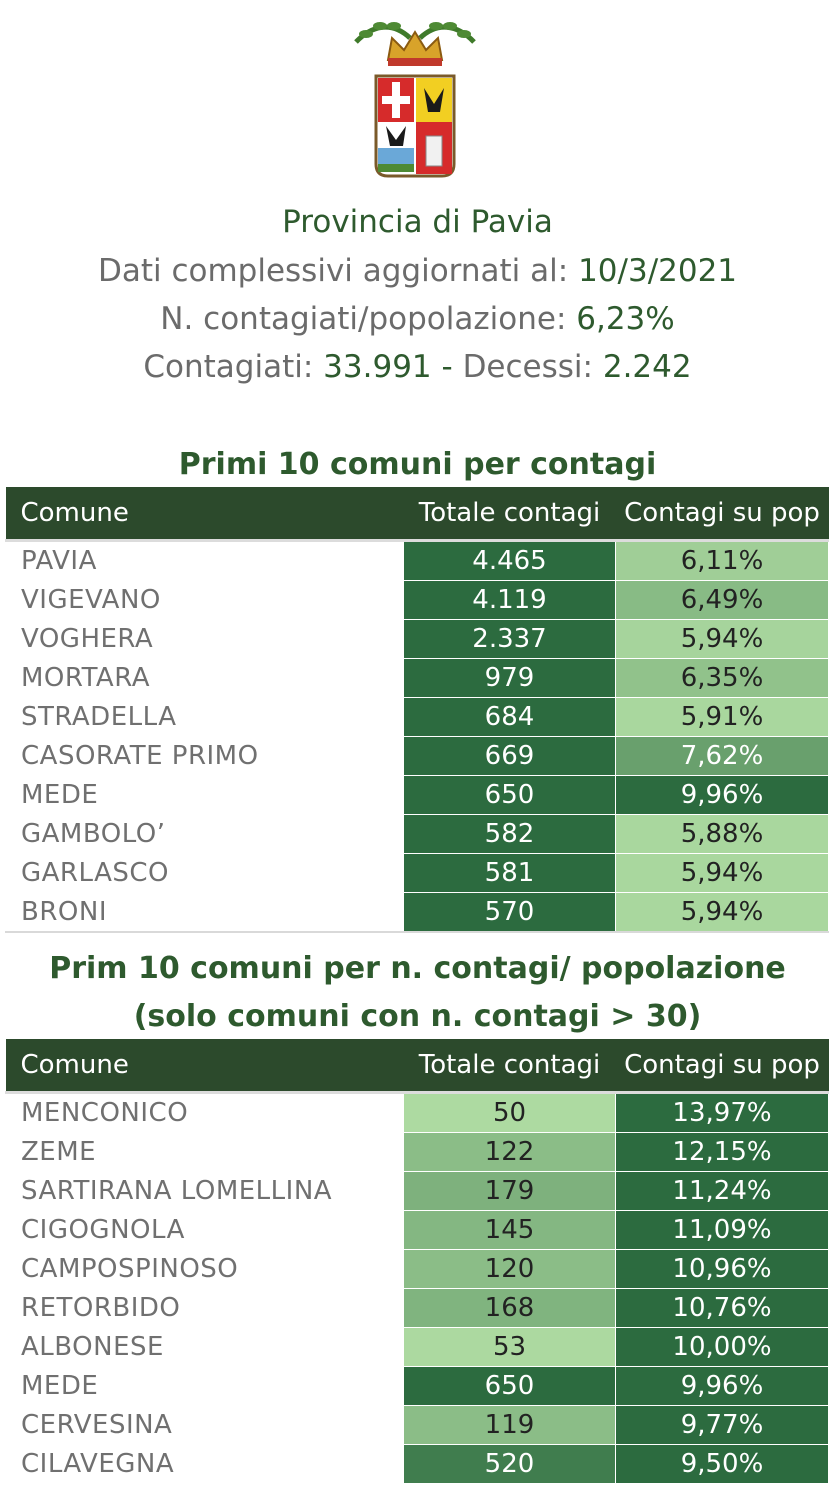 This screenshot has width=835, height=1485. Describe the element at coordinates (204, 834) in the screenshot. I see `t1-cell-comune: GAMBOLO’` at that location.